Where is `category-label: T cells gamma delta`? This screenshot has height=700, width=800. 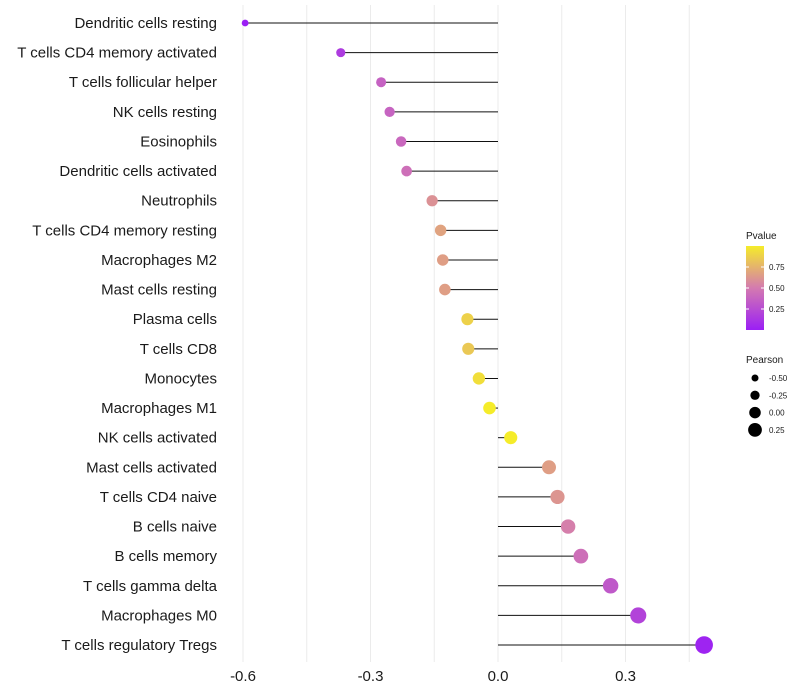 category-label: T cells gamma delta is located at coordinates (150, 586).